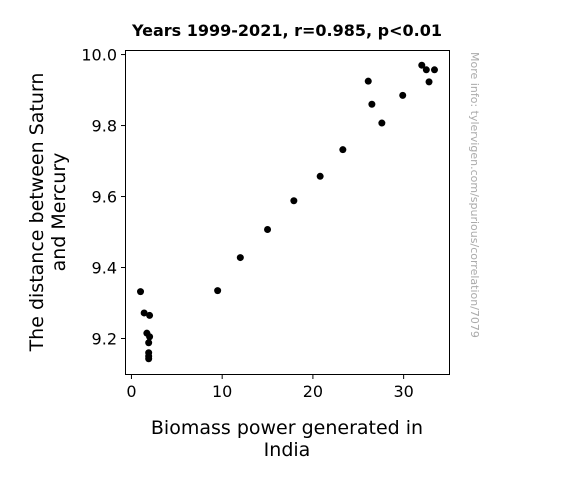 The height and width of the screenshot is (500, 575). I want to click on chart-title: Years 1999-2021, r=0.985, p<0.01, so click(286, 30).